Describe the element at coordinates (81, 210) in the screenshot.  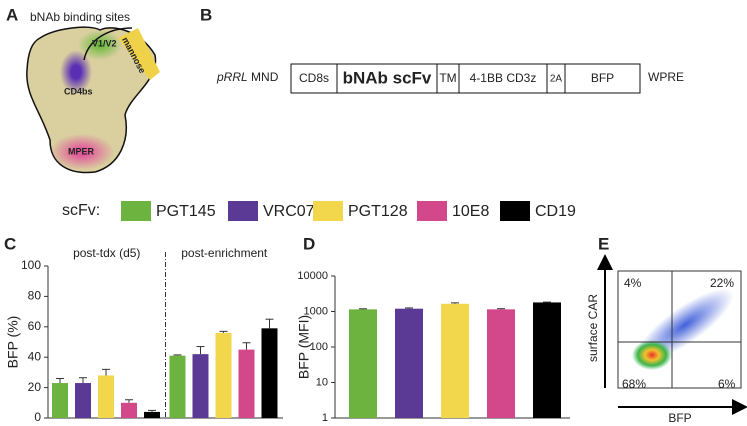
I see `legend-title: scFv:` at that location.